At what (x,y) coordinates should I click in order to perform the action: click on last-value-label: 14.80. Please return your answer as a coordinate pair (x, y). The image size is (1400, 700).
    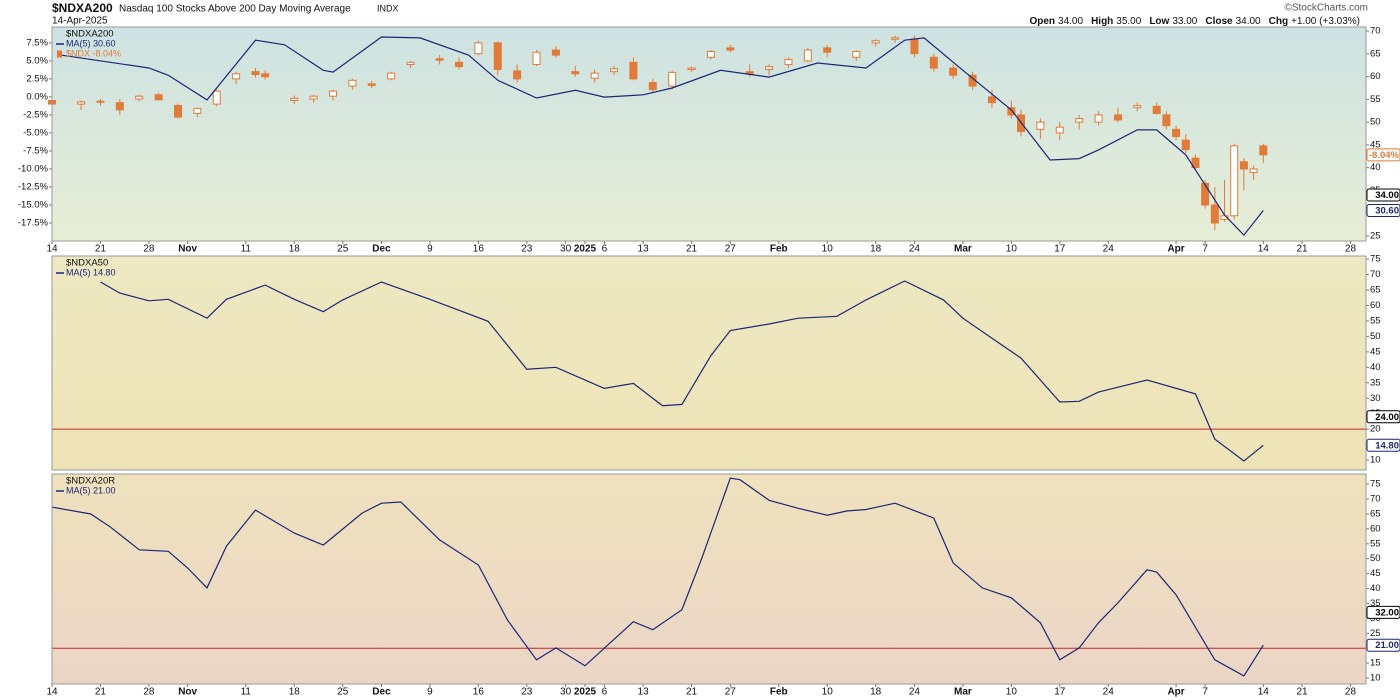
    Looking at the image, I should click on (1387, 445).